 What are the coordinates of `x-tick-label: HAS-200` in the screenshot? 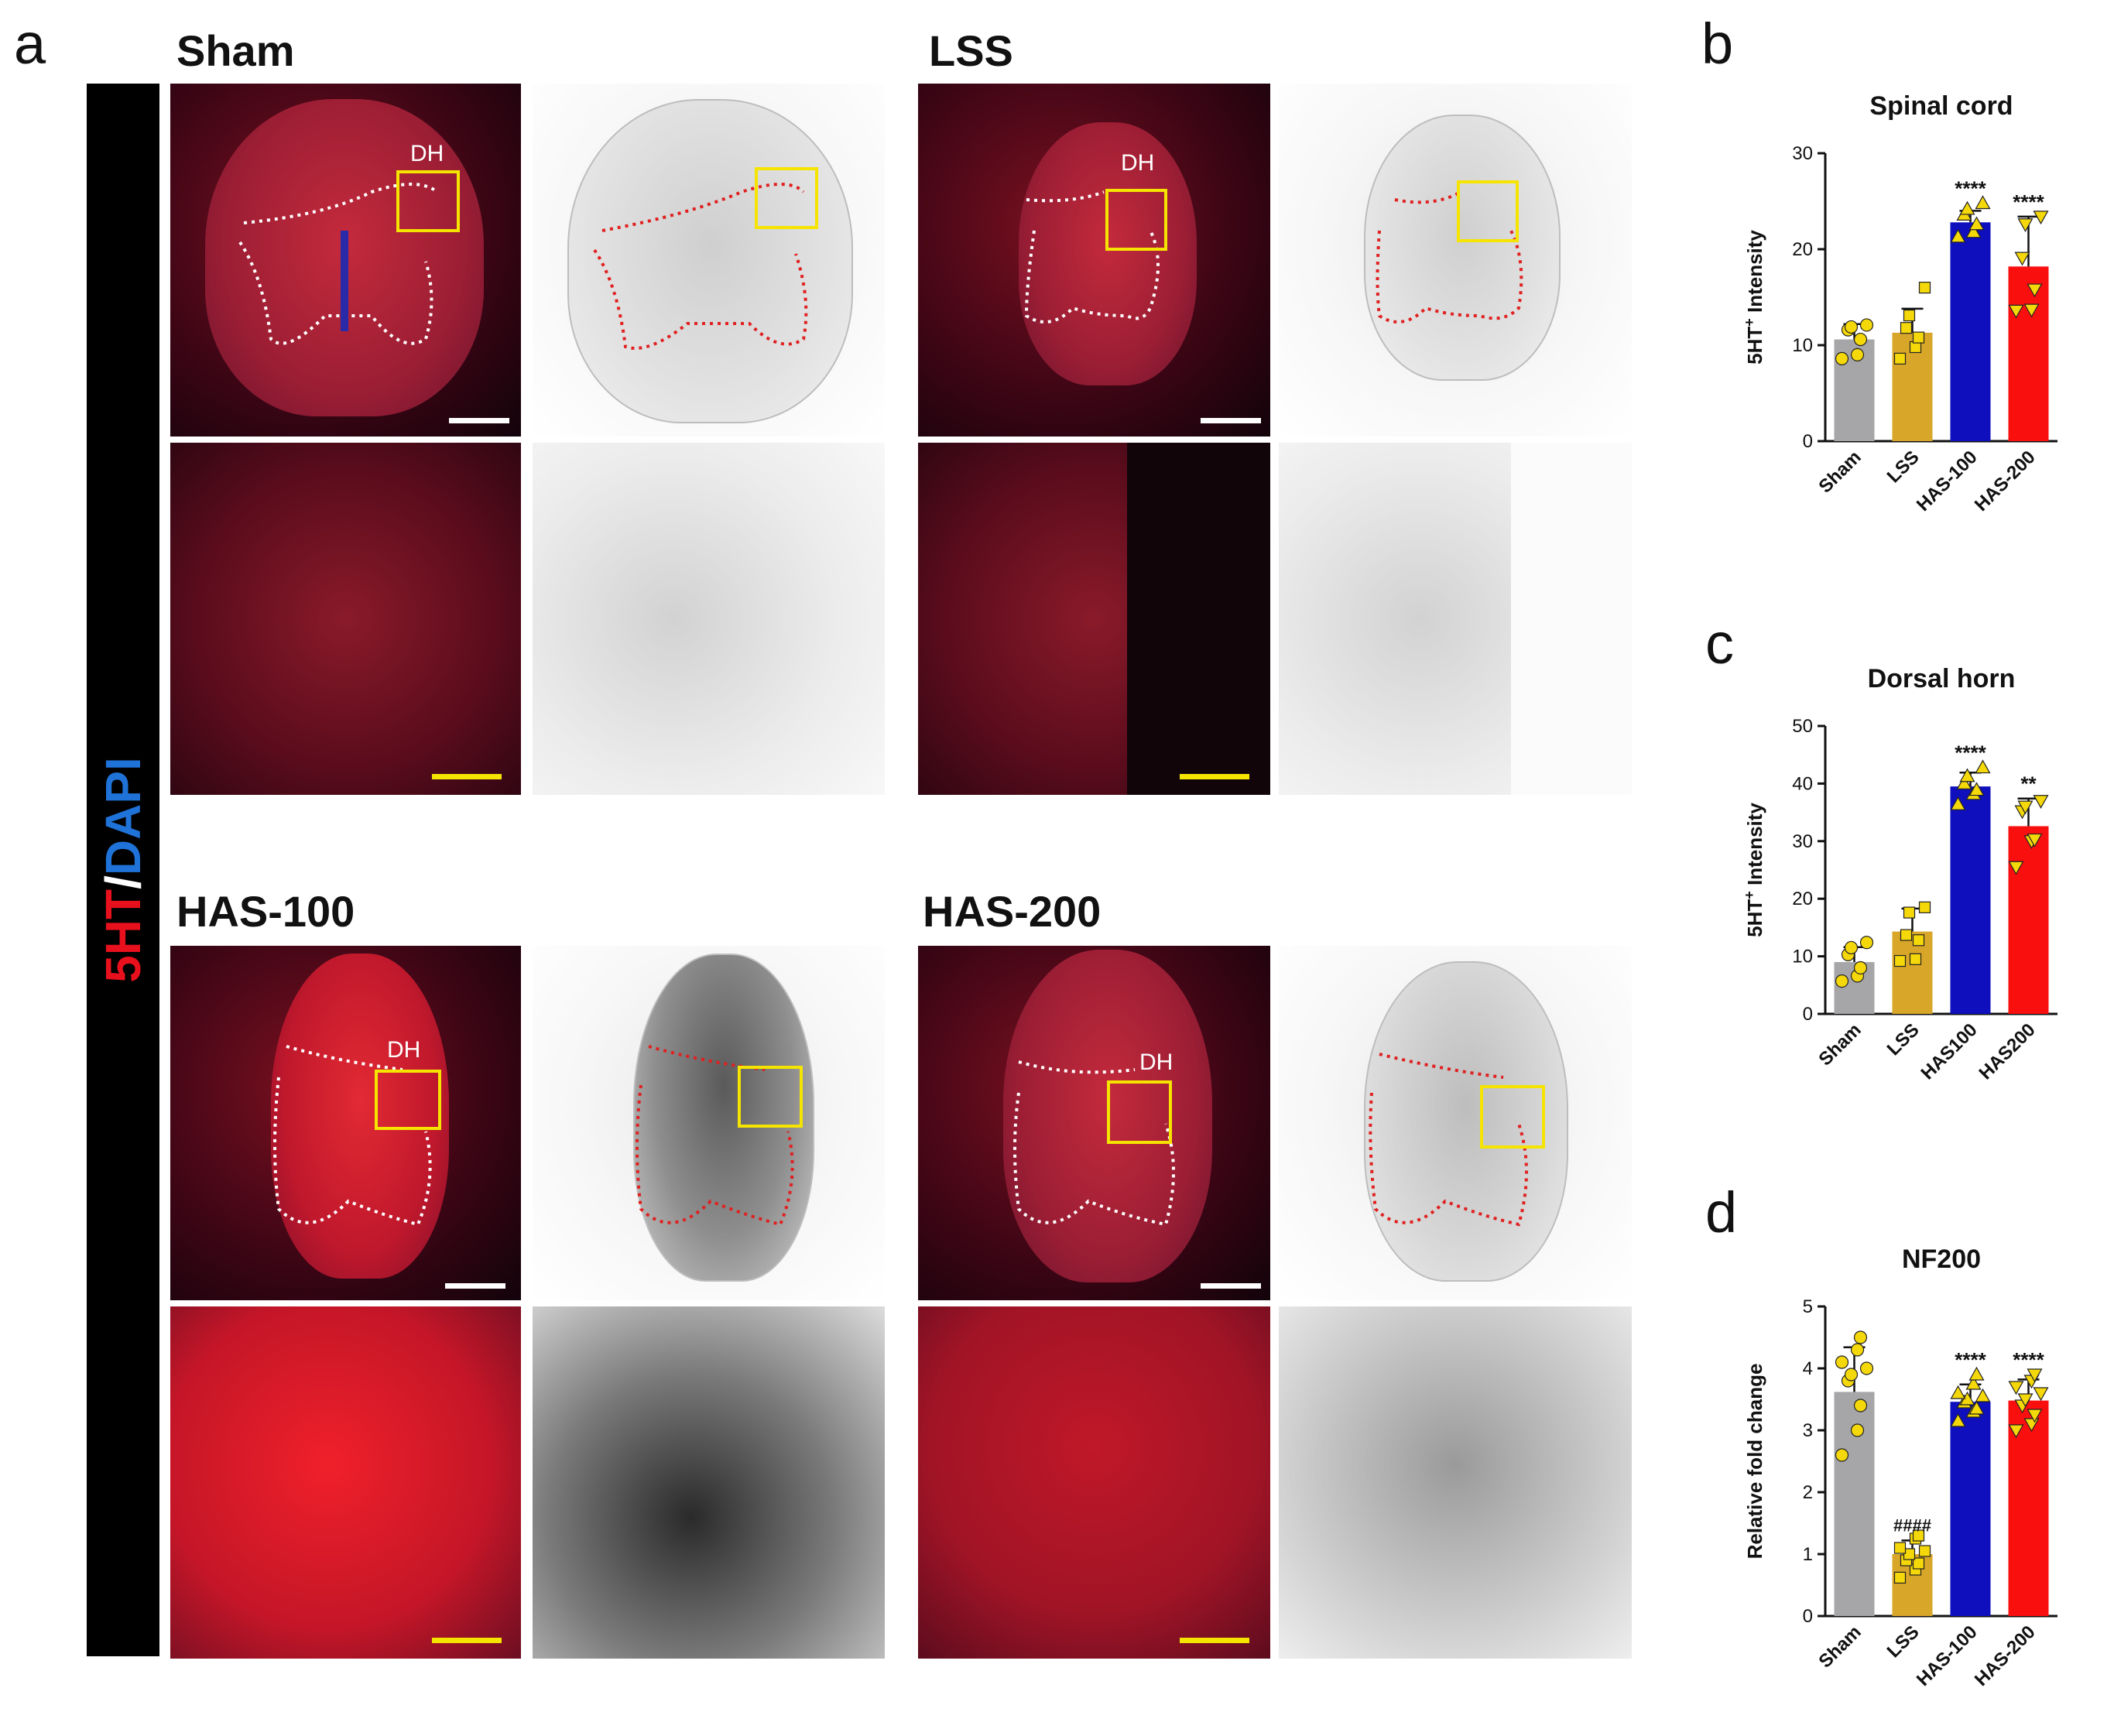 It's located at (2005, 481).